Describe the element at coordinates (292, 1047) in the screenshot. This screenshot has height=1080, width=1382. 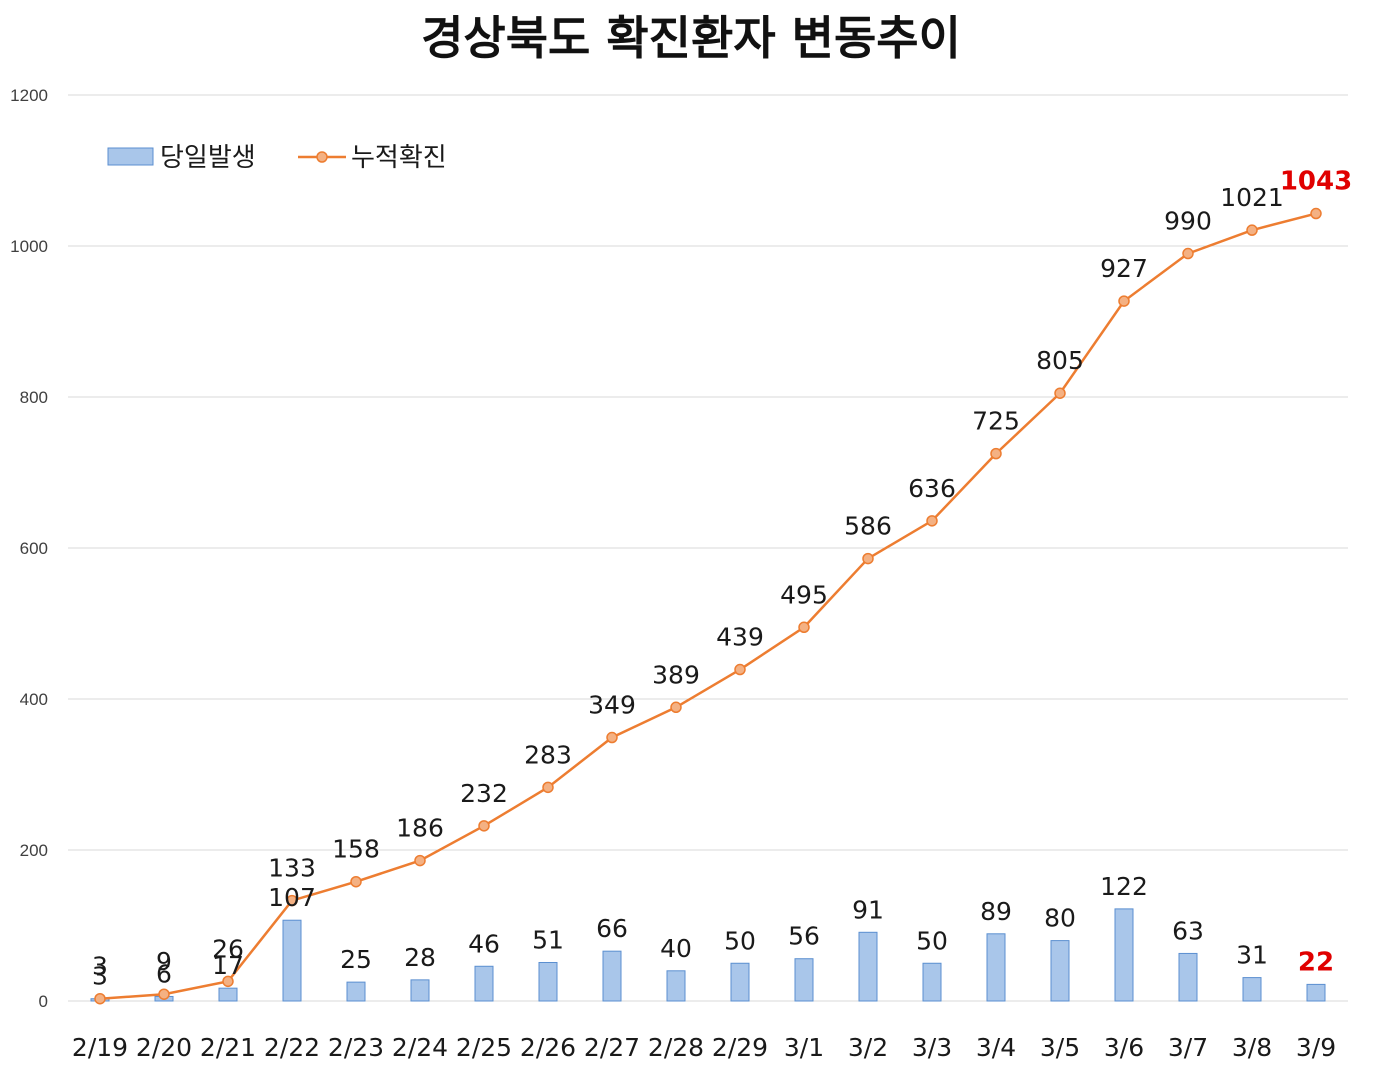
I see `x-tick-label: 2/22` at that location.